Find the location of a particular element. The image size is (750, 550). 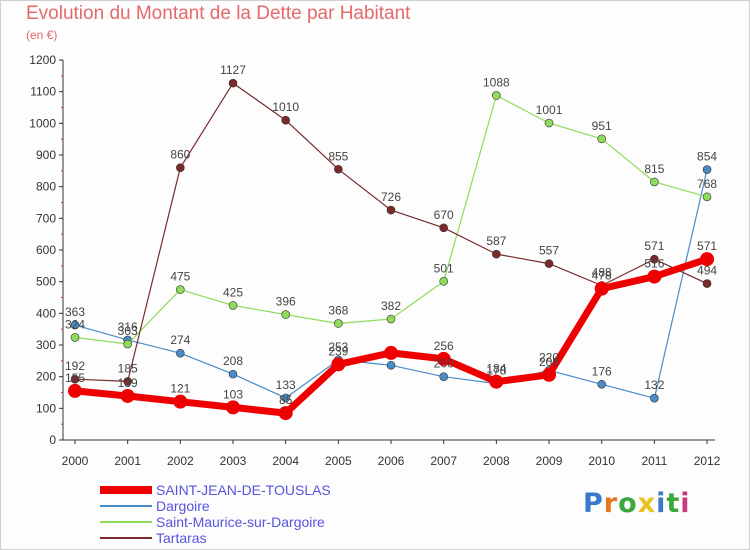

data-label: 860 is located at coordinates (180, 155).